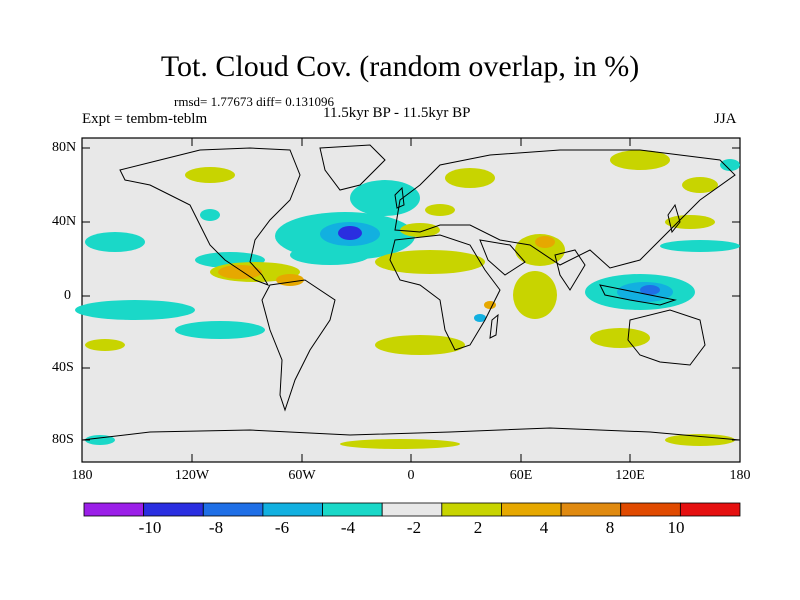 This screenshot has height=600, width=800. What do you see at coordinates (610, 527) in the screenshot?
I see `colorbar-label: 8` at bounding box center [610, 527].